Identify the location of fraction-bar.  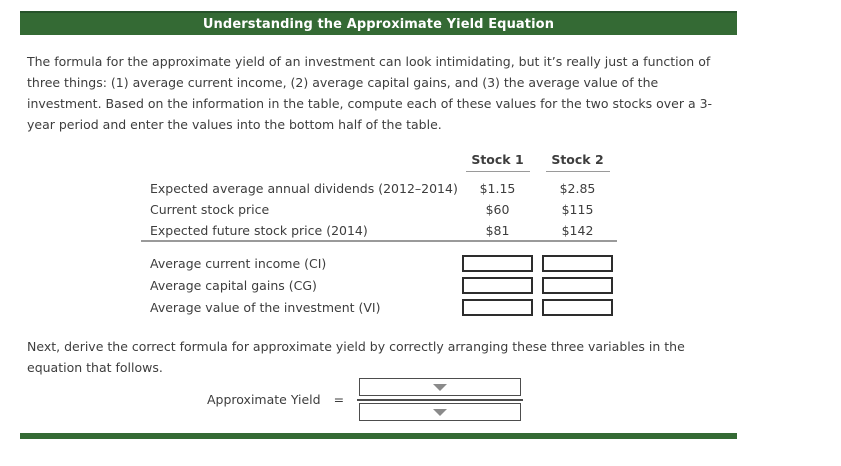
(440, 400).